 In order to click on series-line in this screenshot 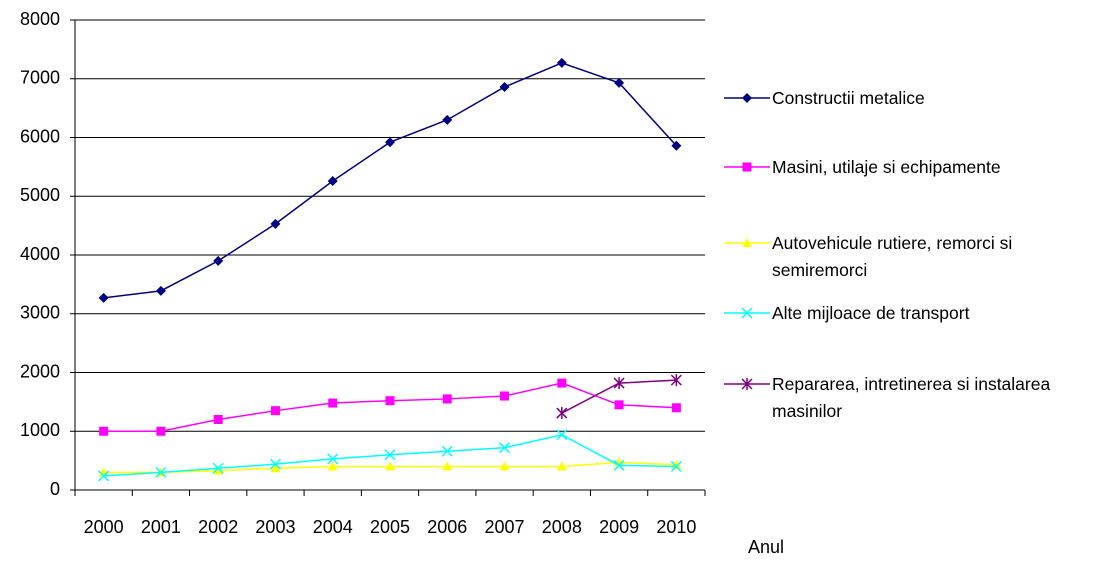, I will do `click(390, 407)`.